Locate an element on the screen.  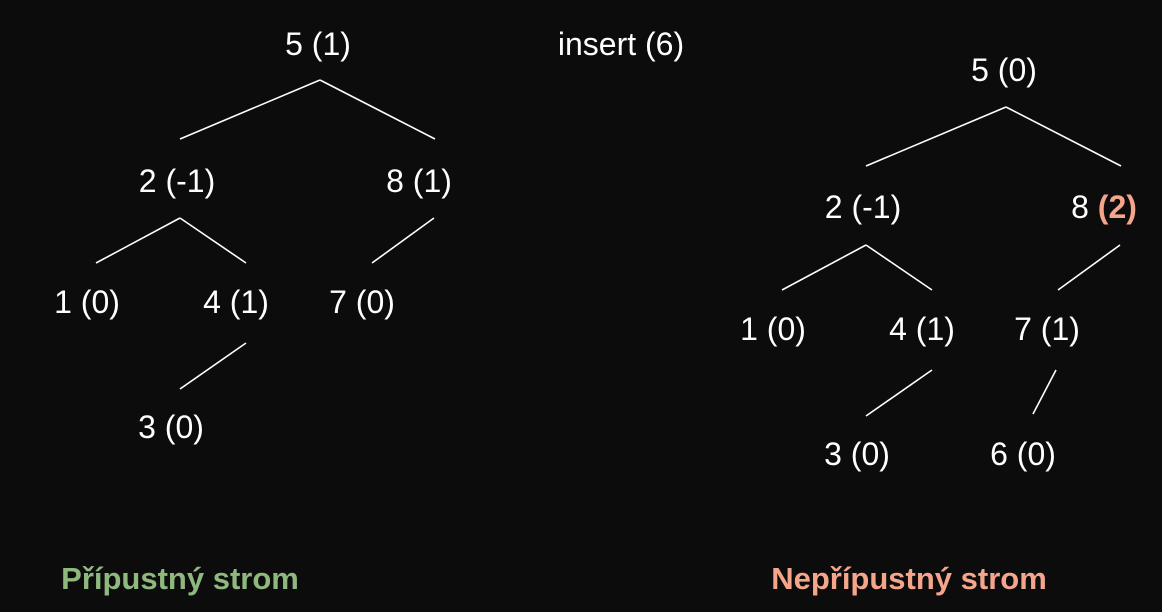
tree-node: 7 (0) is located at coordinates (362, 302).